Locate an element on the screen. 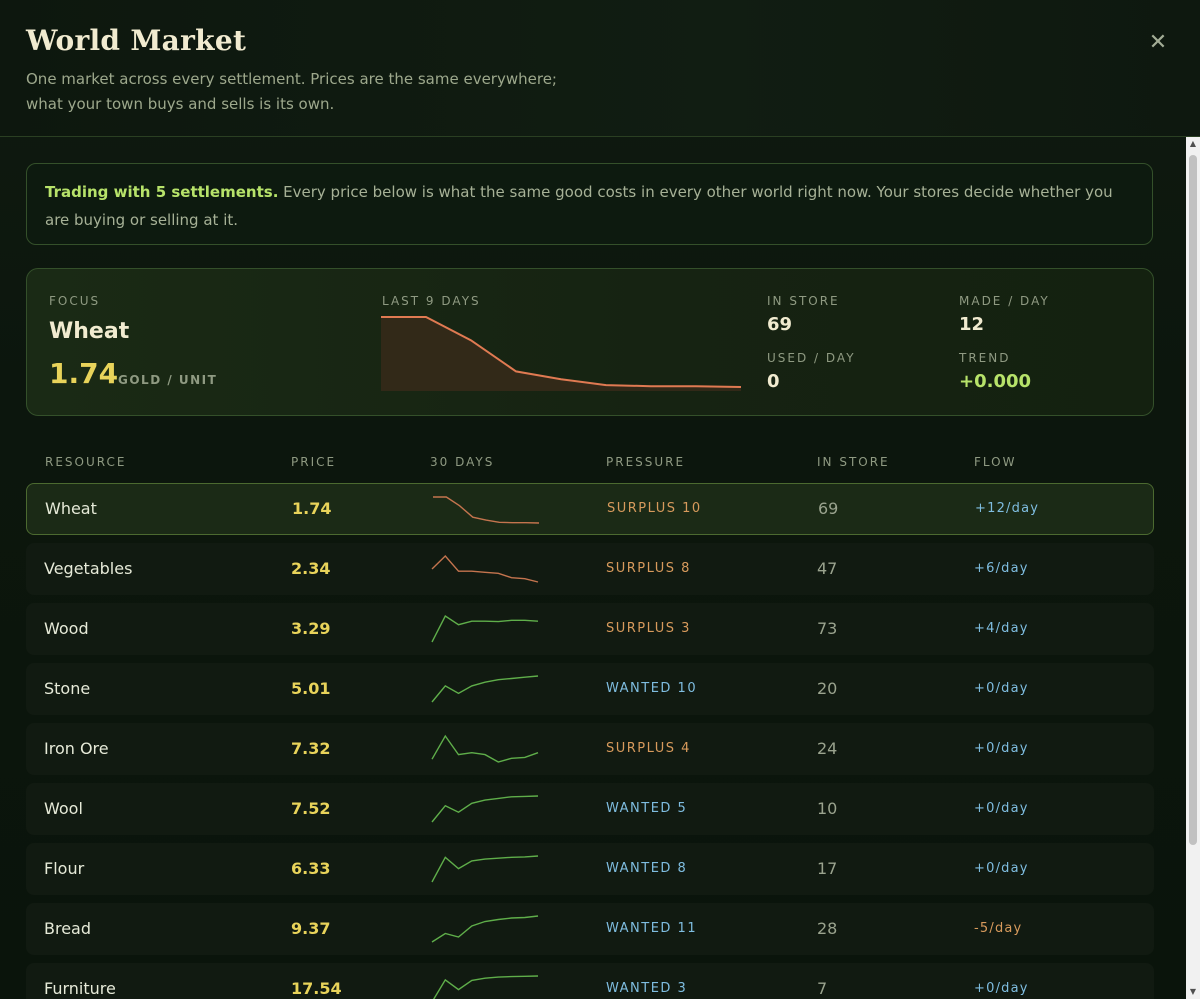  pressure-badge: SURPLUS 3 is located at coordinates (648, 628).